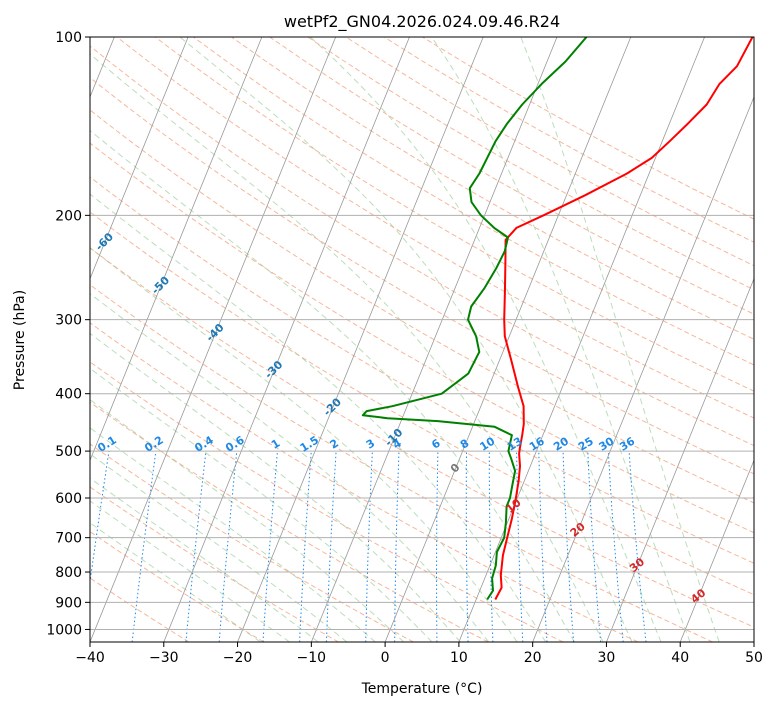  Describe the element at coordinates (607, 658) in the screenshot. I see `x-tick-label: 30` at that location.